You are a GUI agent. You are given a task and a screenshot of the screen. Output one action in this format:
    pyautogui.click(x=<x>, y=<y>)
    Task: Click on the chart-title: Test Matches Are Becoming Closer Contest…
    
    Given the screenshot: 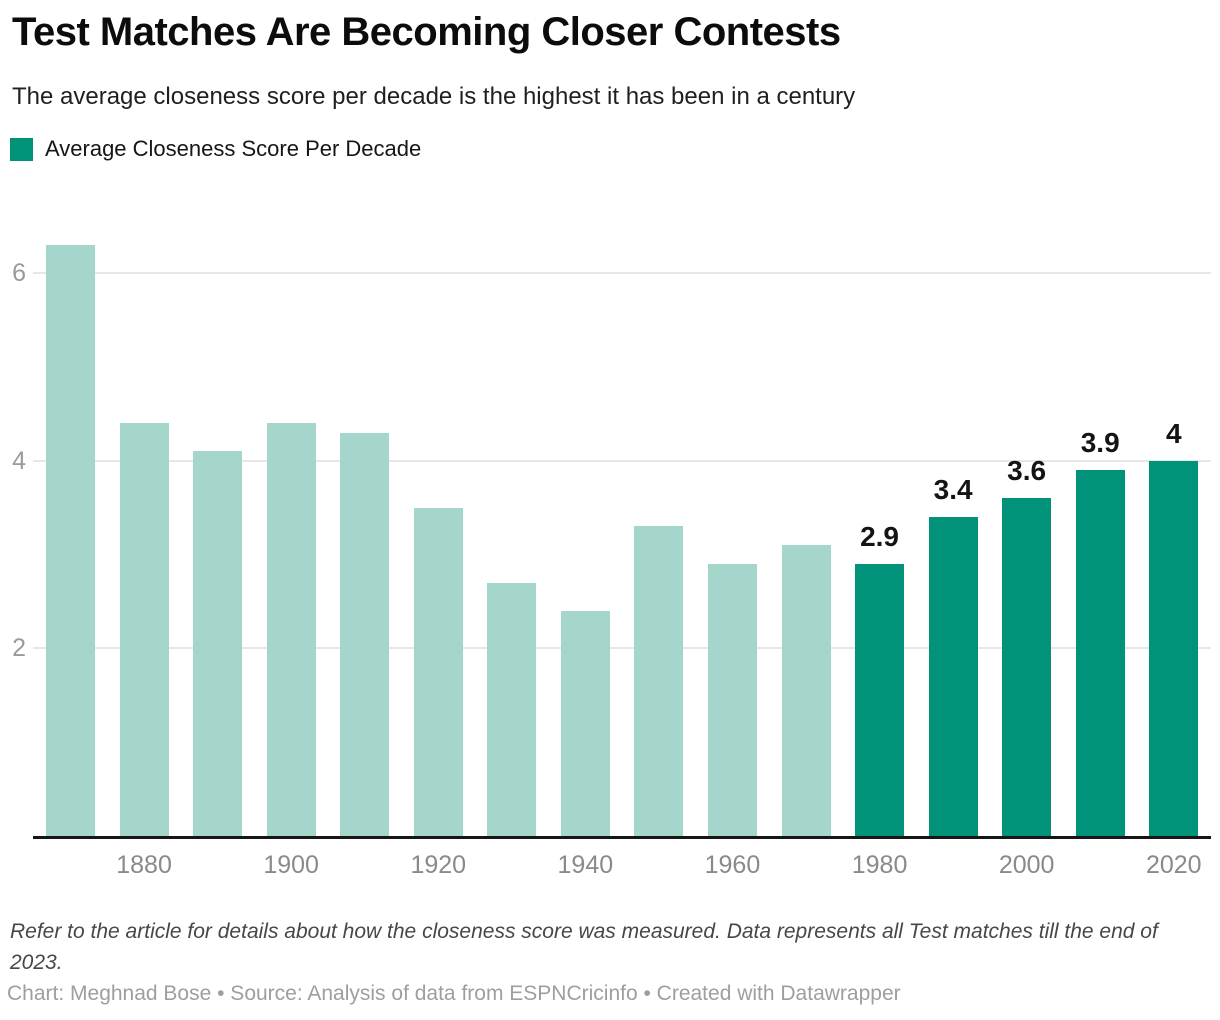 What is the action you would take?
    pyautogui.click(x=426, y=32)
    